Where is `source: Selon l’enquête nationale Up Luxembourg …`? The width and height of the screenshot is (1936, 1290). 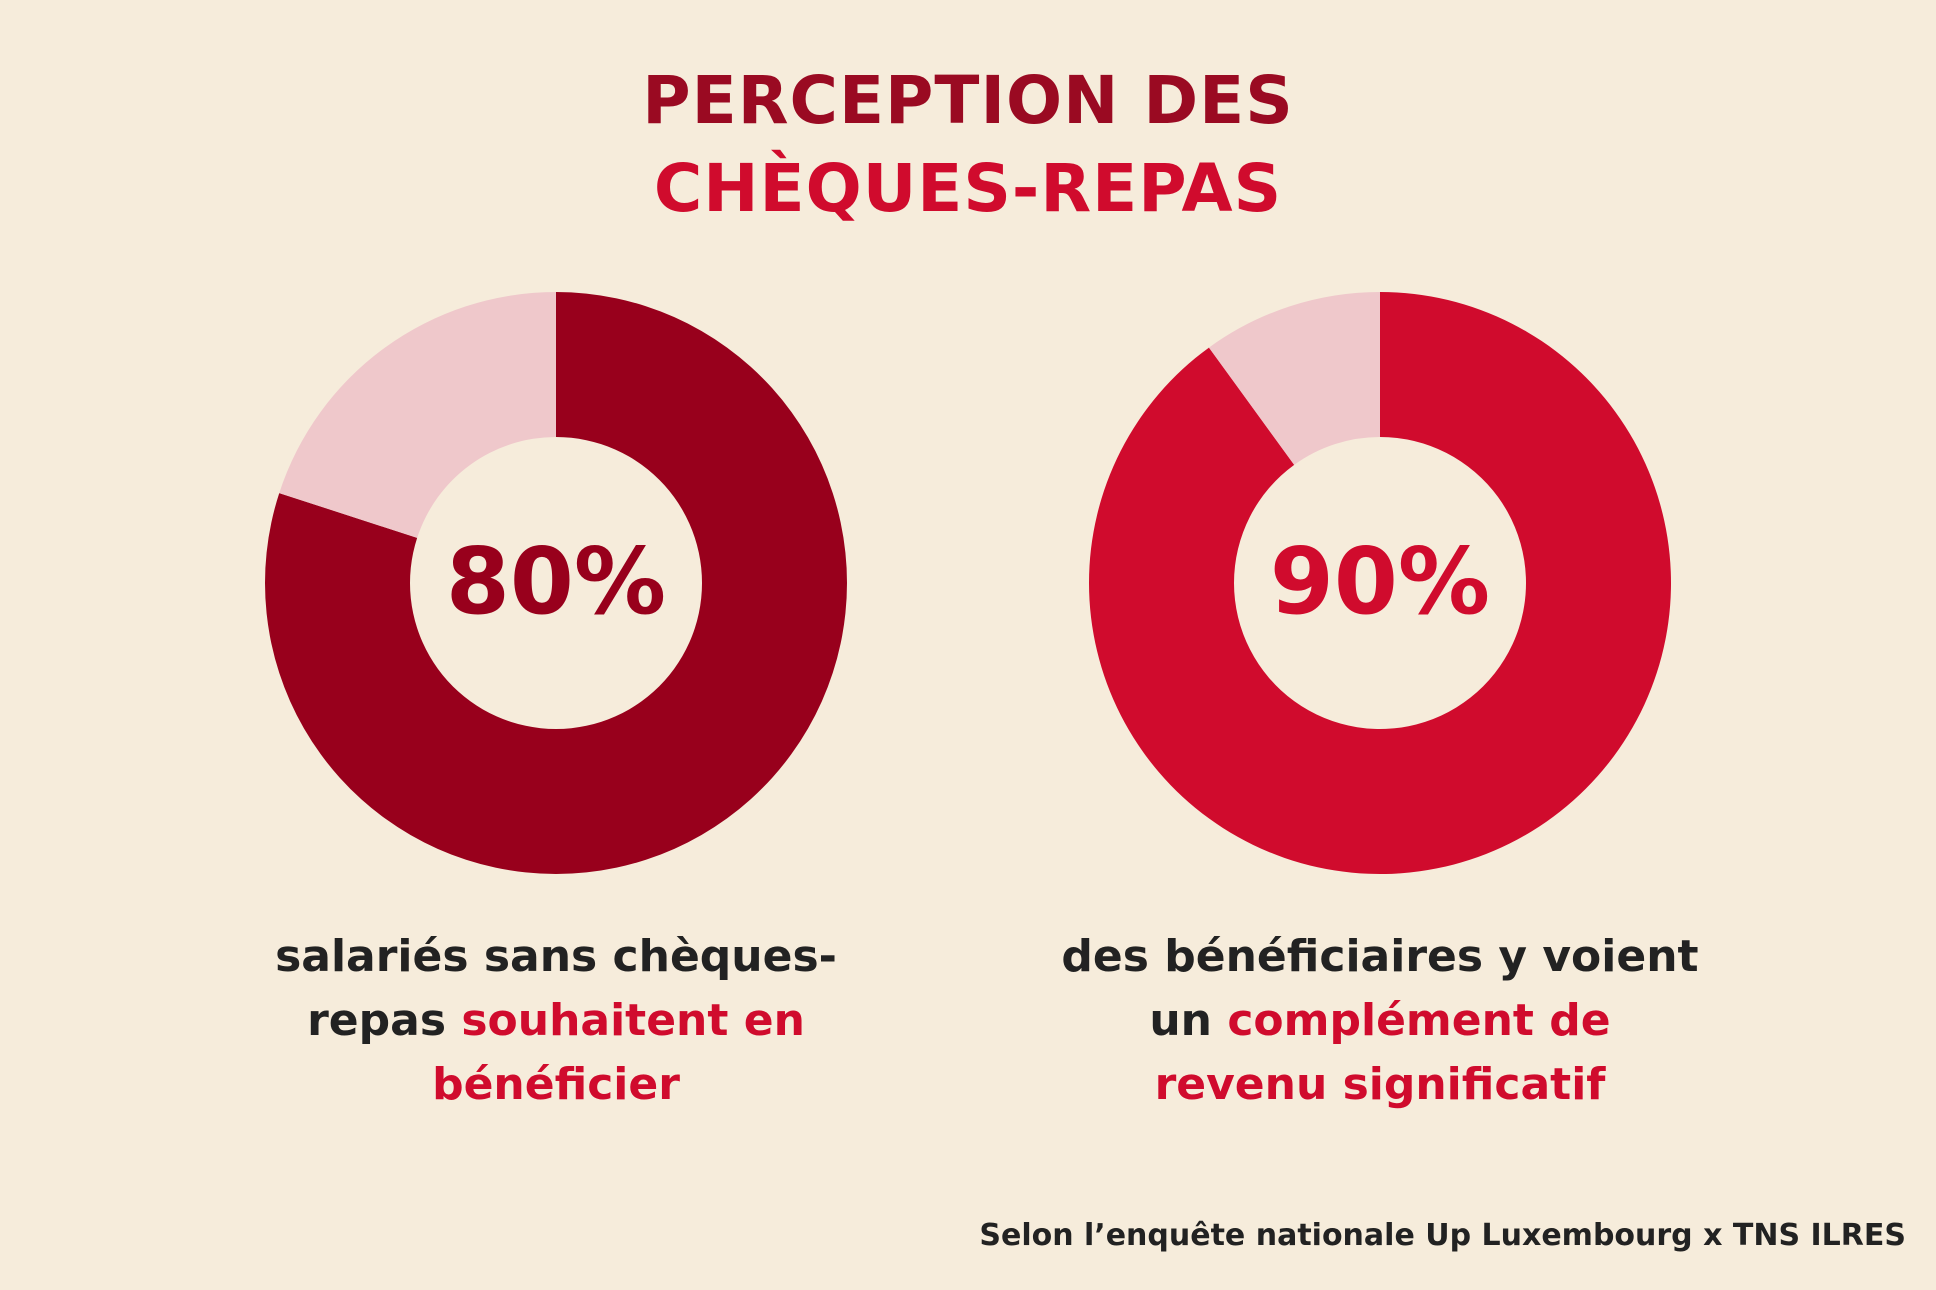 source: Selon l’enquête nationale Up Luxembourg … is located at coordinates (1442, 1235).